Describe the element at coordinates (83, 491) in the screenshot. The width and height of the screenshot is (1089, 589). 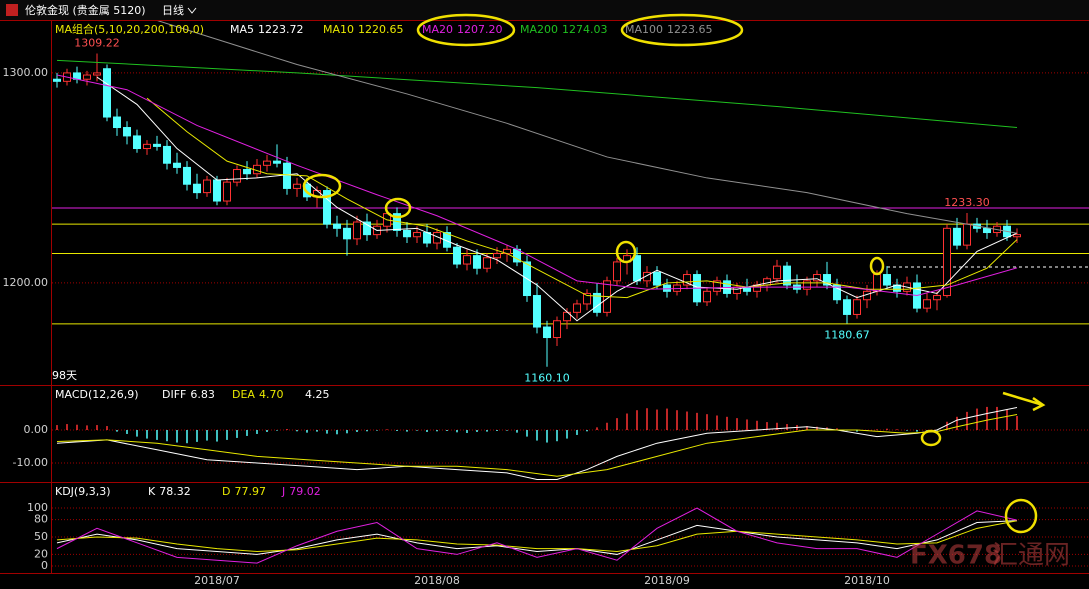
I see `indicator-name: KDJ(9,3,3)` at that location.